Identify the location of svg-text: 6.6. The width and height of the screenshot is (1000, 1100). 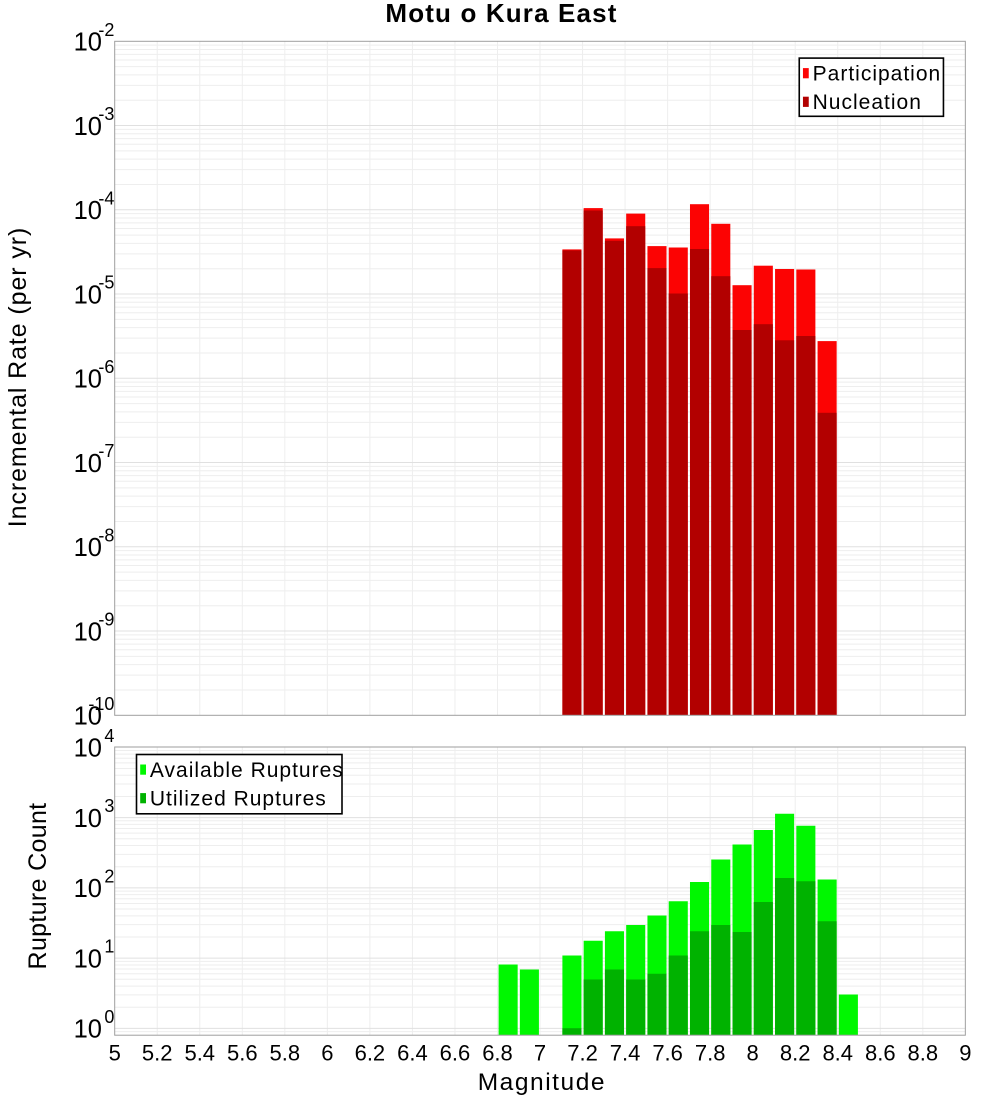
(455, 1053).